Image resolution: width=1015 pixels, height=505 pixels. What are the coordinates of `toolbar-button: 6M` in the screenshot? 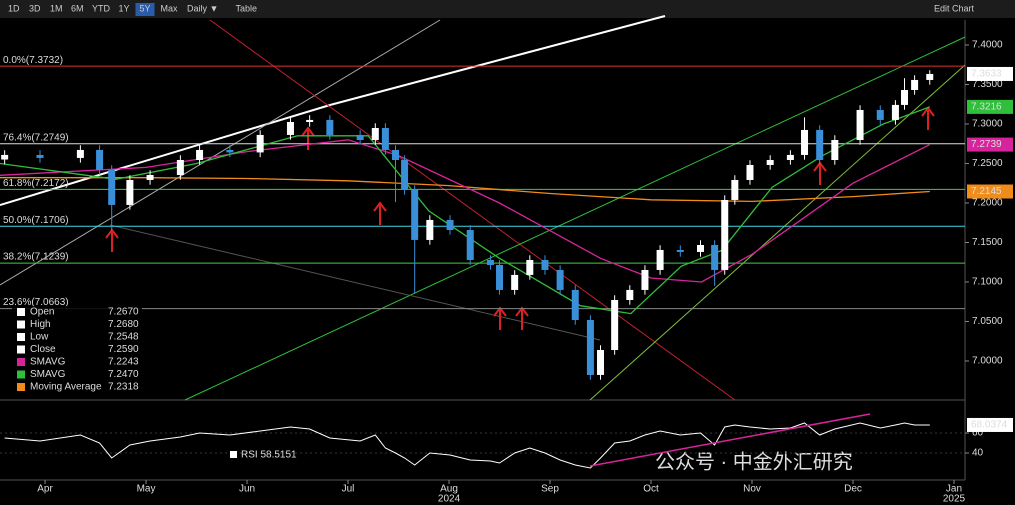 It's located at (77, 8).